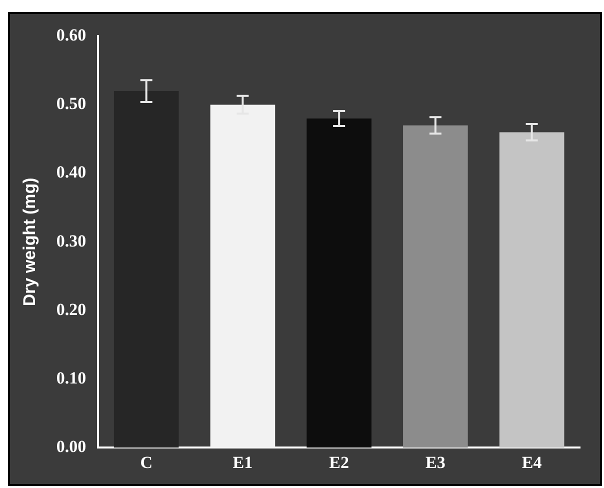 Image resolution: width=604 pixels, height=488 pixels. Describe the element at coordinates (71, 104) in the screenshot. I see `y-tick-label: 0.50` at that location.